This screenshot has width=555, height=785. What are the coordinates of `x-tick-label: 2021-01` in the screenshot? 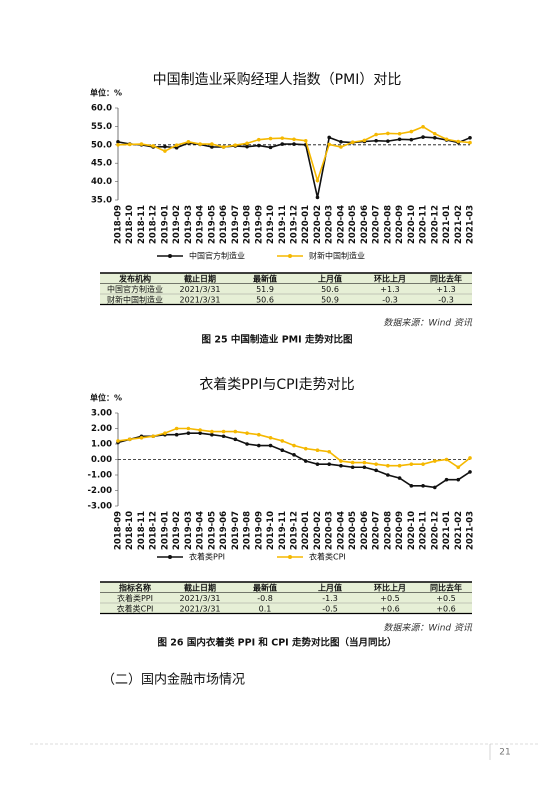 It's located at (447, 530).